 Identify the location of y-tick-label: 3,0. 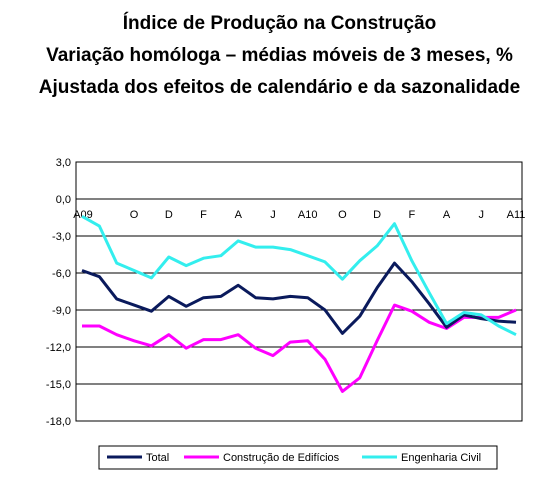
(63, 163).